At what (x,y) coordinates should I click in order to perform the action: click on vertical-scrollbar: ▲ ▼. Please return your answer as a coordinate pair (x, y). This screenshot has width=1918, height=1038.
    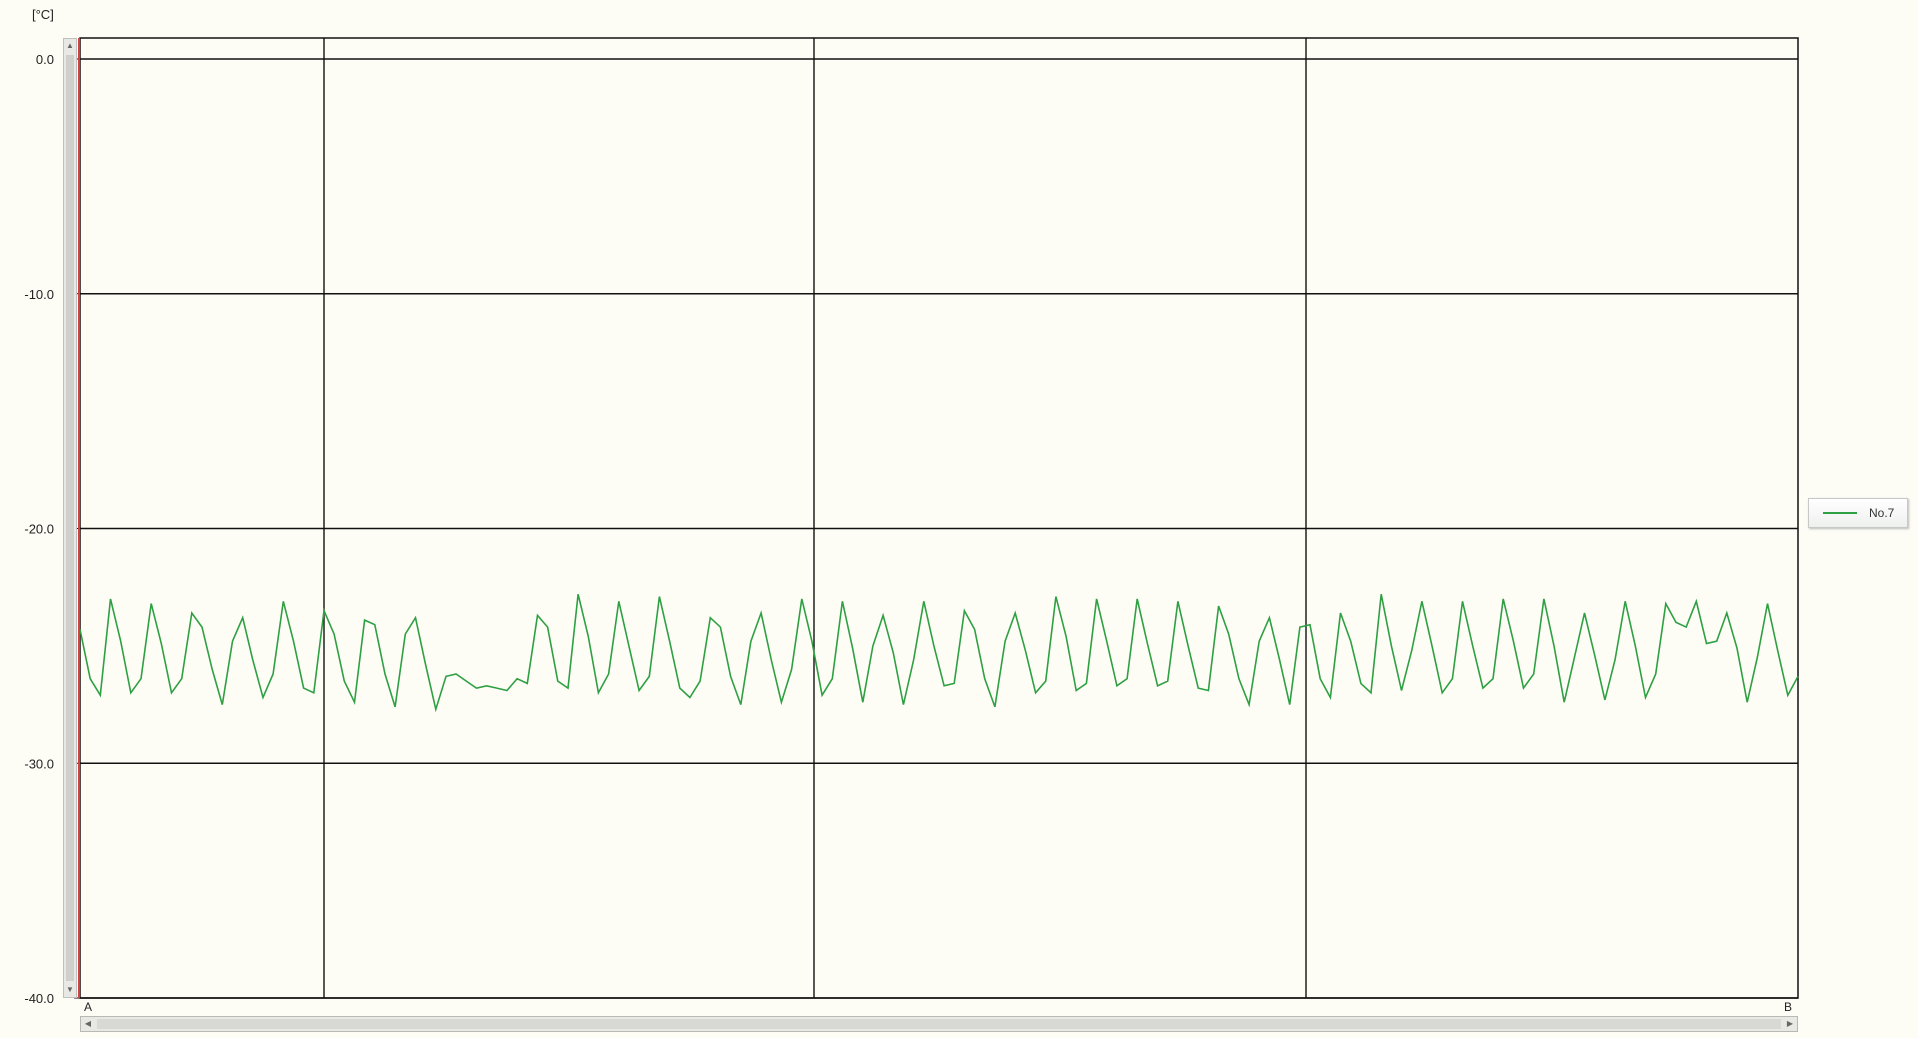
    Looking at the image, I should click on (70, 518).